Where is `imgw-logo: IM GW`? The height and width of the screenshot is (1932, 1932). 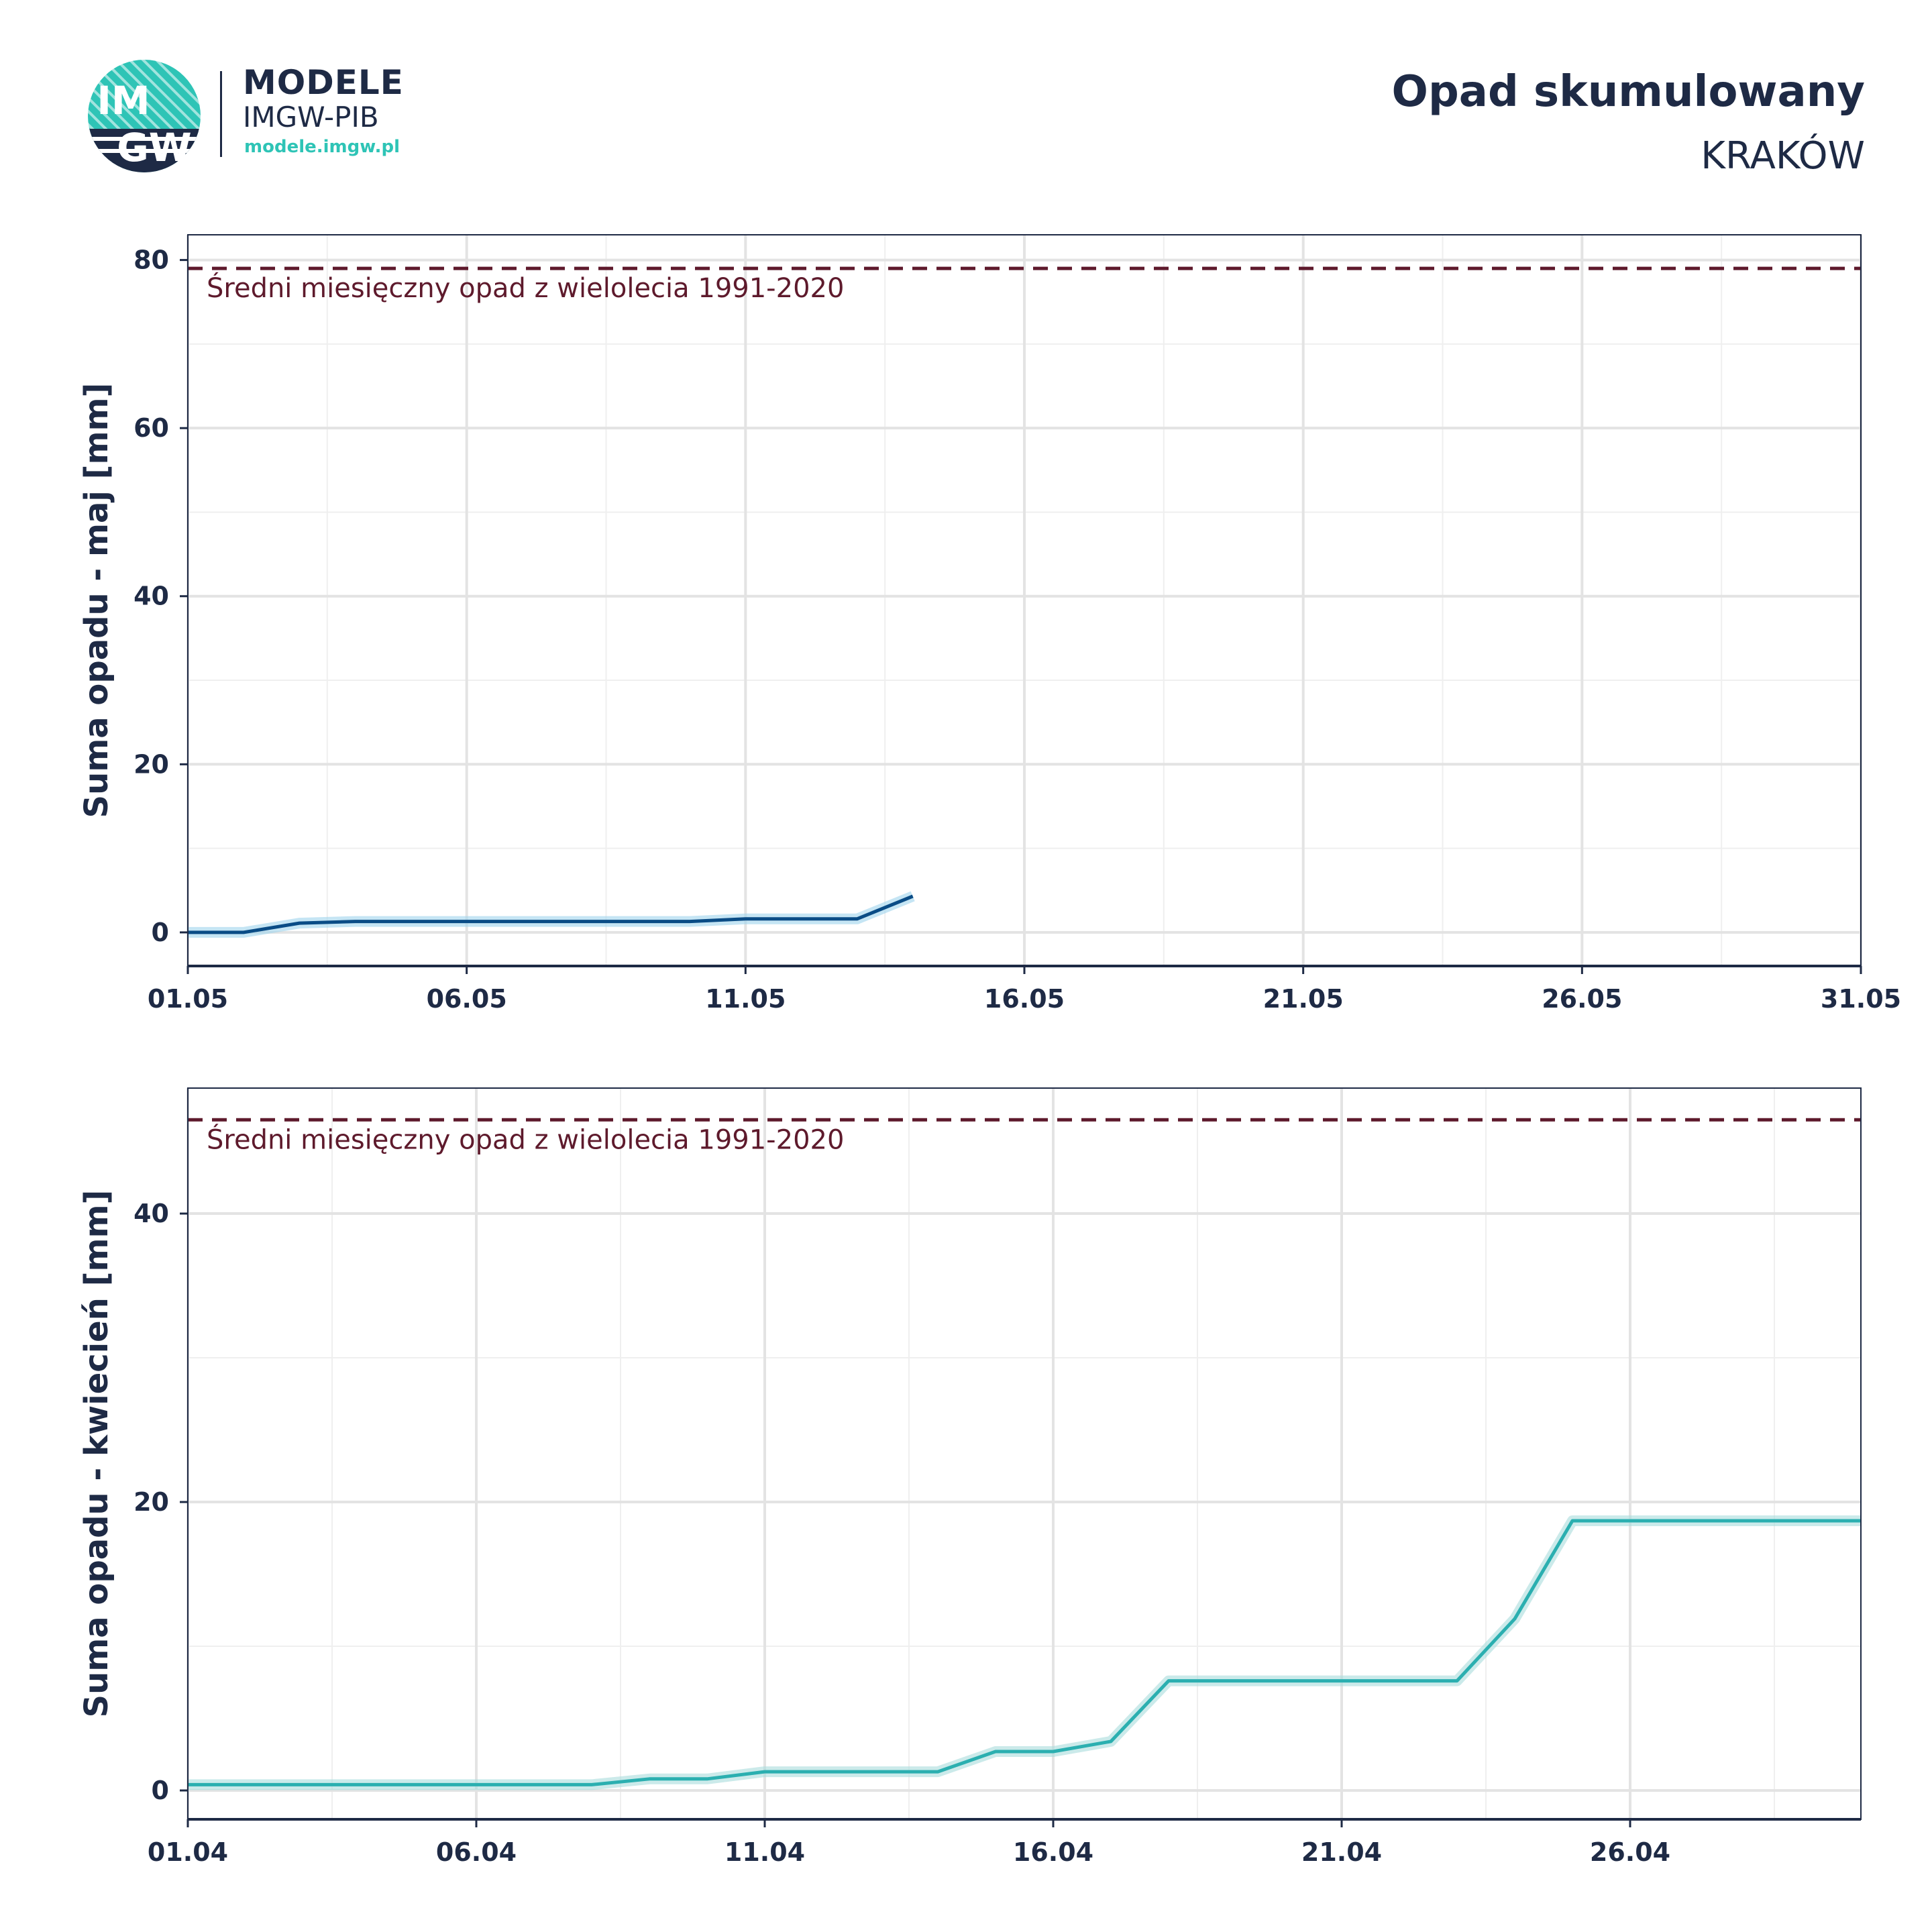 imgw-logo: IM GW is located at coordinates (144, 116).